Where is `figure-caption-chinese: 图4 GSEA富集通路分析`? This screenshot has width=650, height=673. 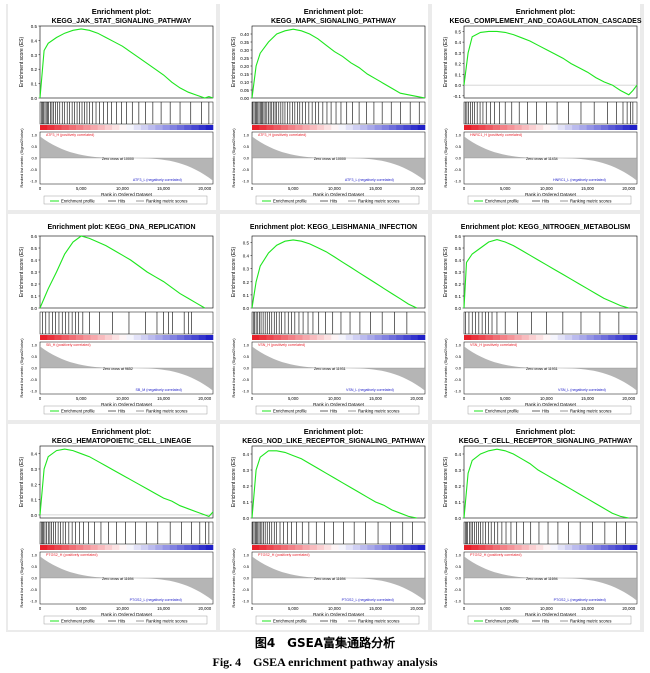 figure-caption-chinese: 图4 GSEA富集通路分析 is located at coordinates (325, 643).